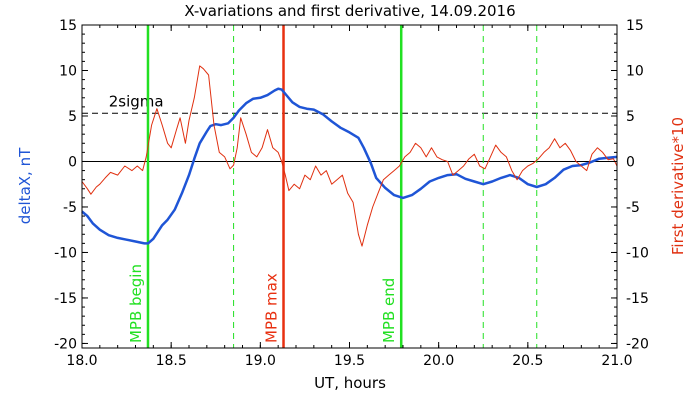 The image size is (700, 400). Describe the element at coordinates (635, 26) in the screenshot. I see `y-tick-label-right: 15` at that location.